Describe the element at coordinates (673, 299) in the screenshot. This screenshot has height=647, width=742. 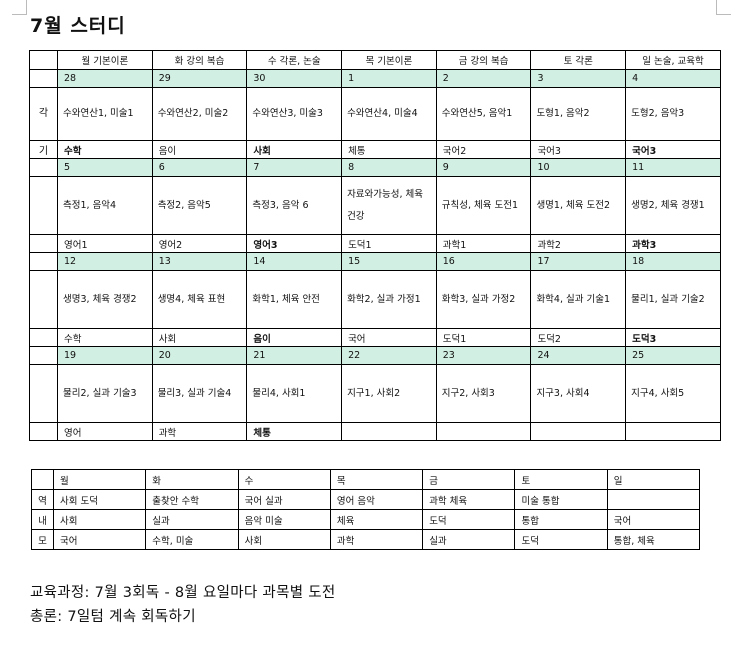
I see `task-cell: 물리1, 실과 기술2` at that location.